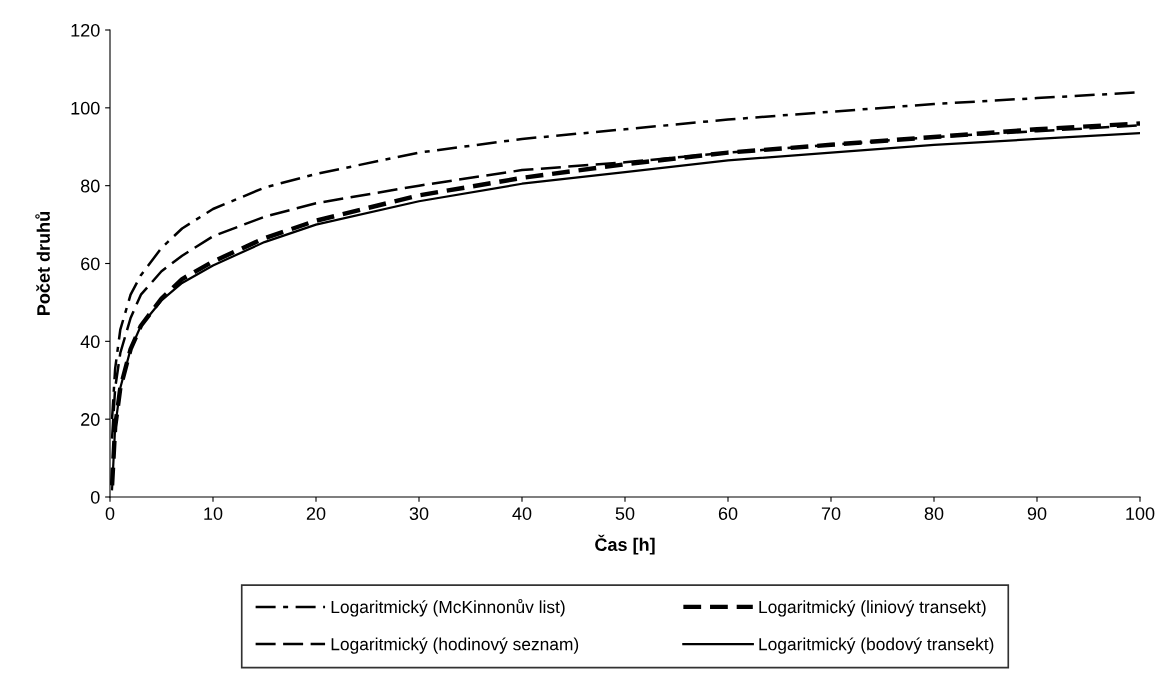 The image size is (1169, 700). Describe the element at coordinates (625, 544) in the screenshot. I see `x-axis-title: Čas [h]` at that location.